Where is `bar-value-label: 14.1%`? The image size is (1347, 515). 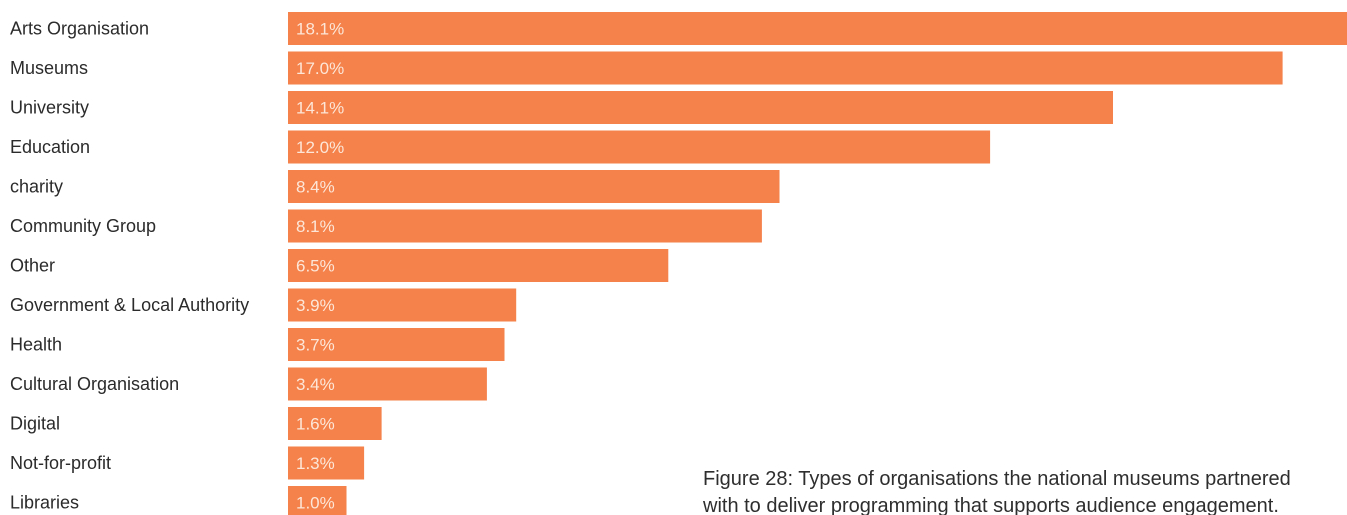 bar-value-label: 14.1% is located at coordinates (320, 108).